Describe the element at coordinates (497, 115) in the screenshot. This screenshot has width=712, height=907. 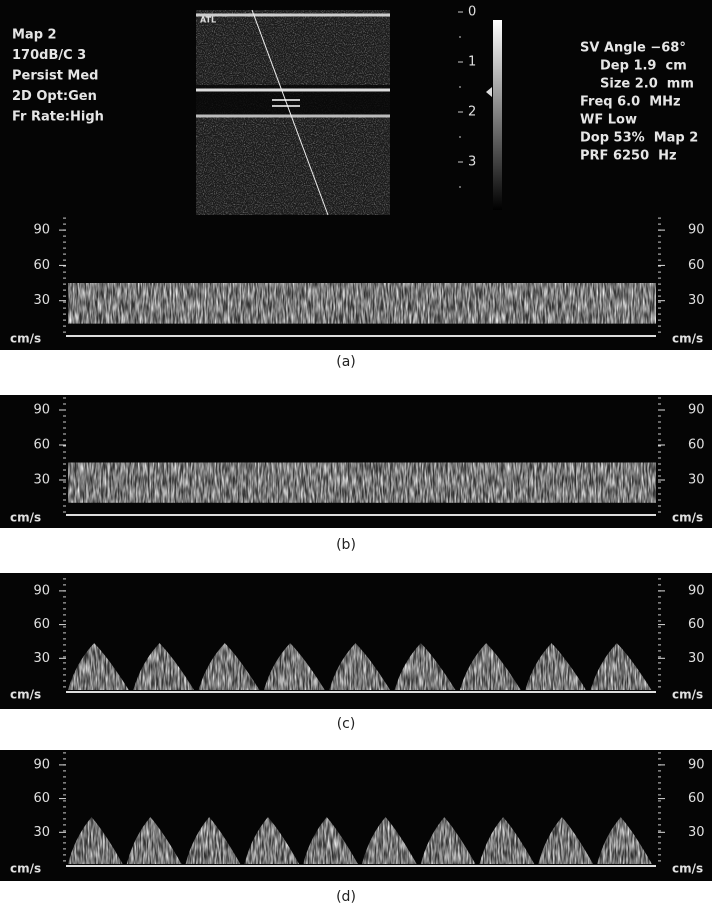
I see `grayscale-bar` at that location.